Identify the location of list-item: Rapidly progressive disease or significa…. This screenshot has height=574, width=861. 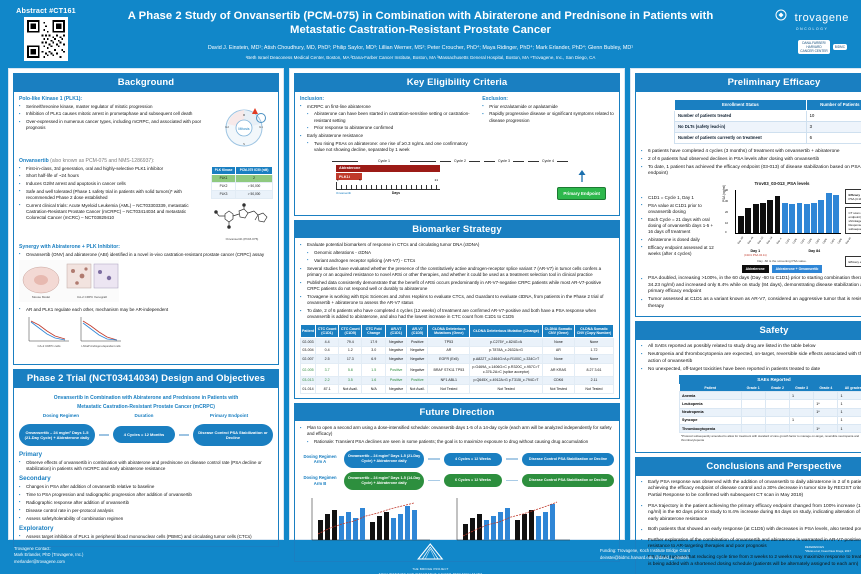
(548, 117).